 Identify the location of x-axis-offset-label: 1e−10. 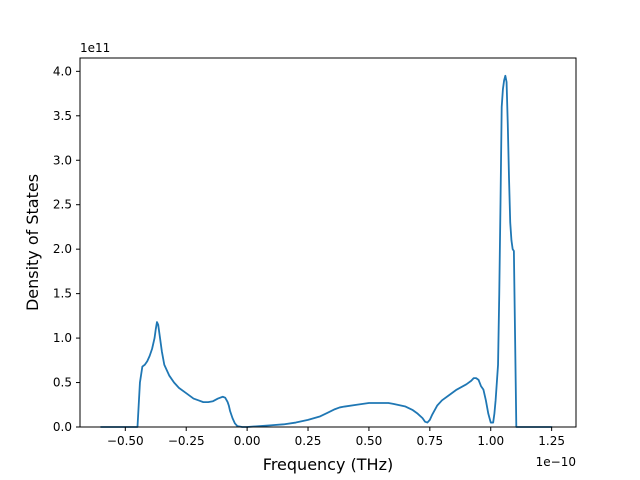
(556, 462).